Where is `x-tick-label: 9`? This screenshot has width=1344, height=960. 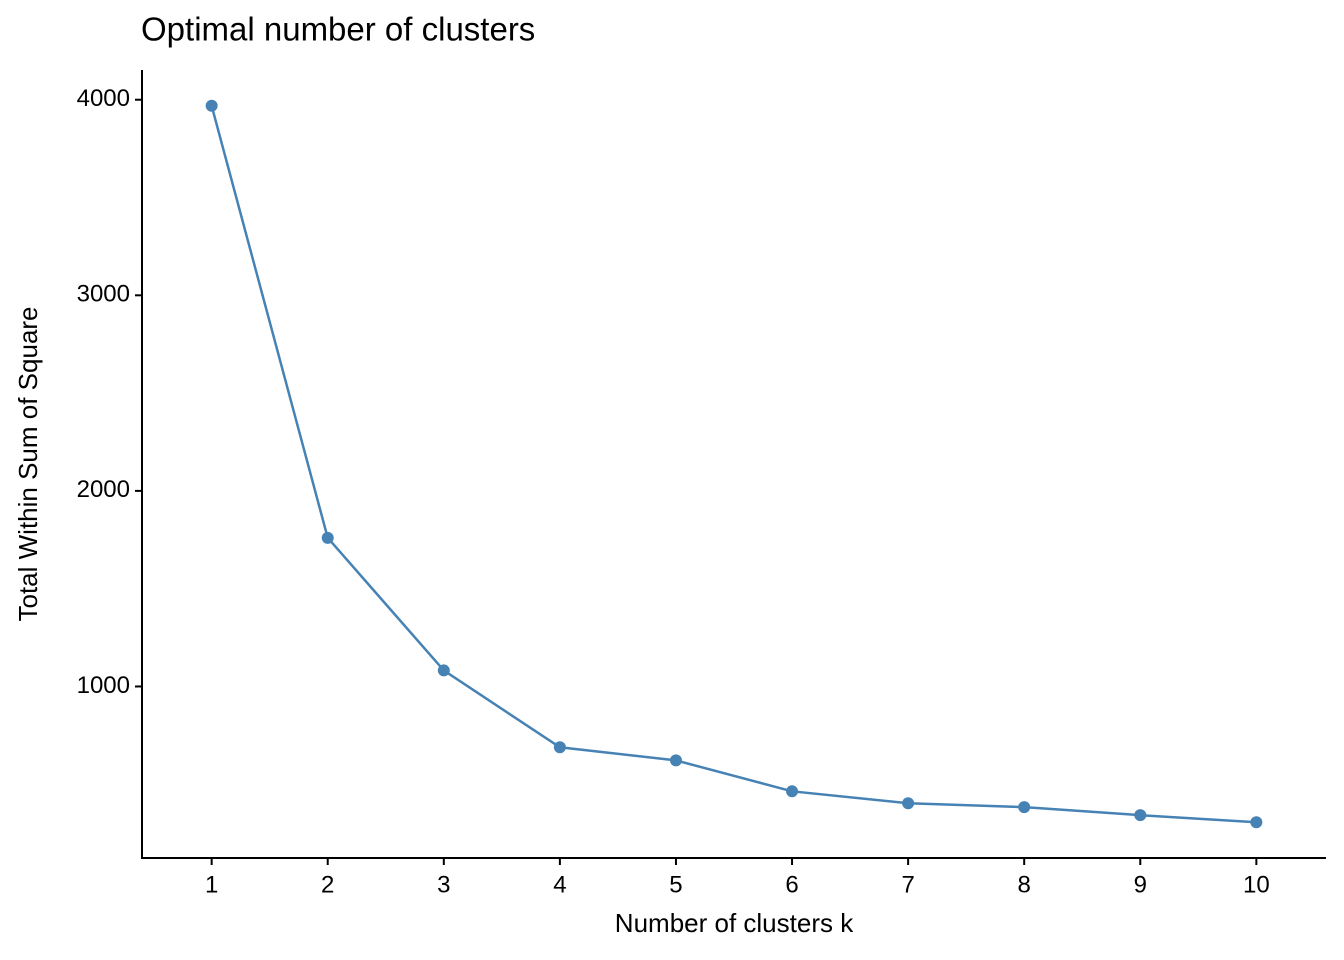 x-tick-label: 9 is located at coordinates (1140, 884).